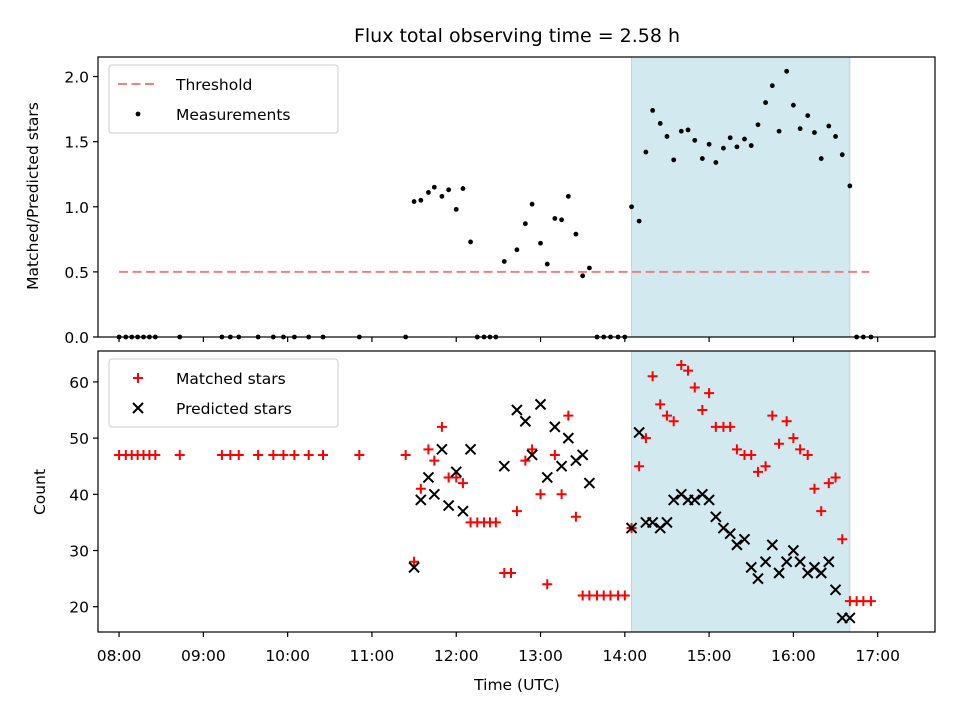 The height and width of the screenshot is (720, 960). Describe the element at coordinates (33, 196) in the screenshot. I see `top-y-axis-label: Matched/Predicted stars` at that location.